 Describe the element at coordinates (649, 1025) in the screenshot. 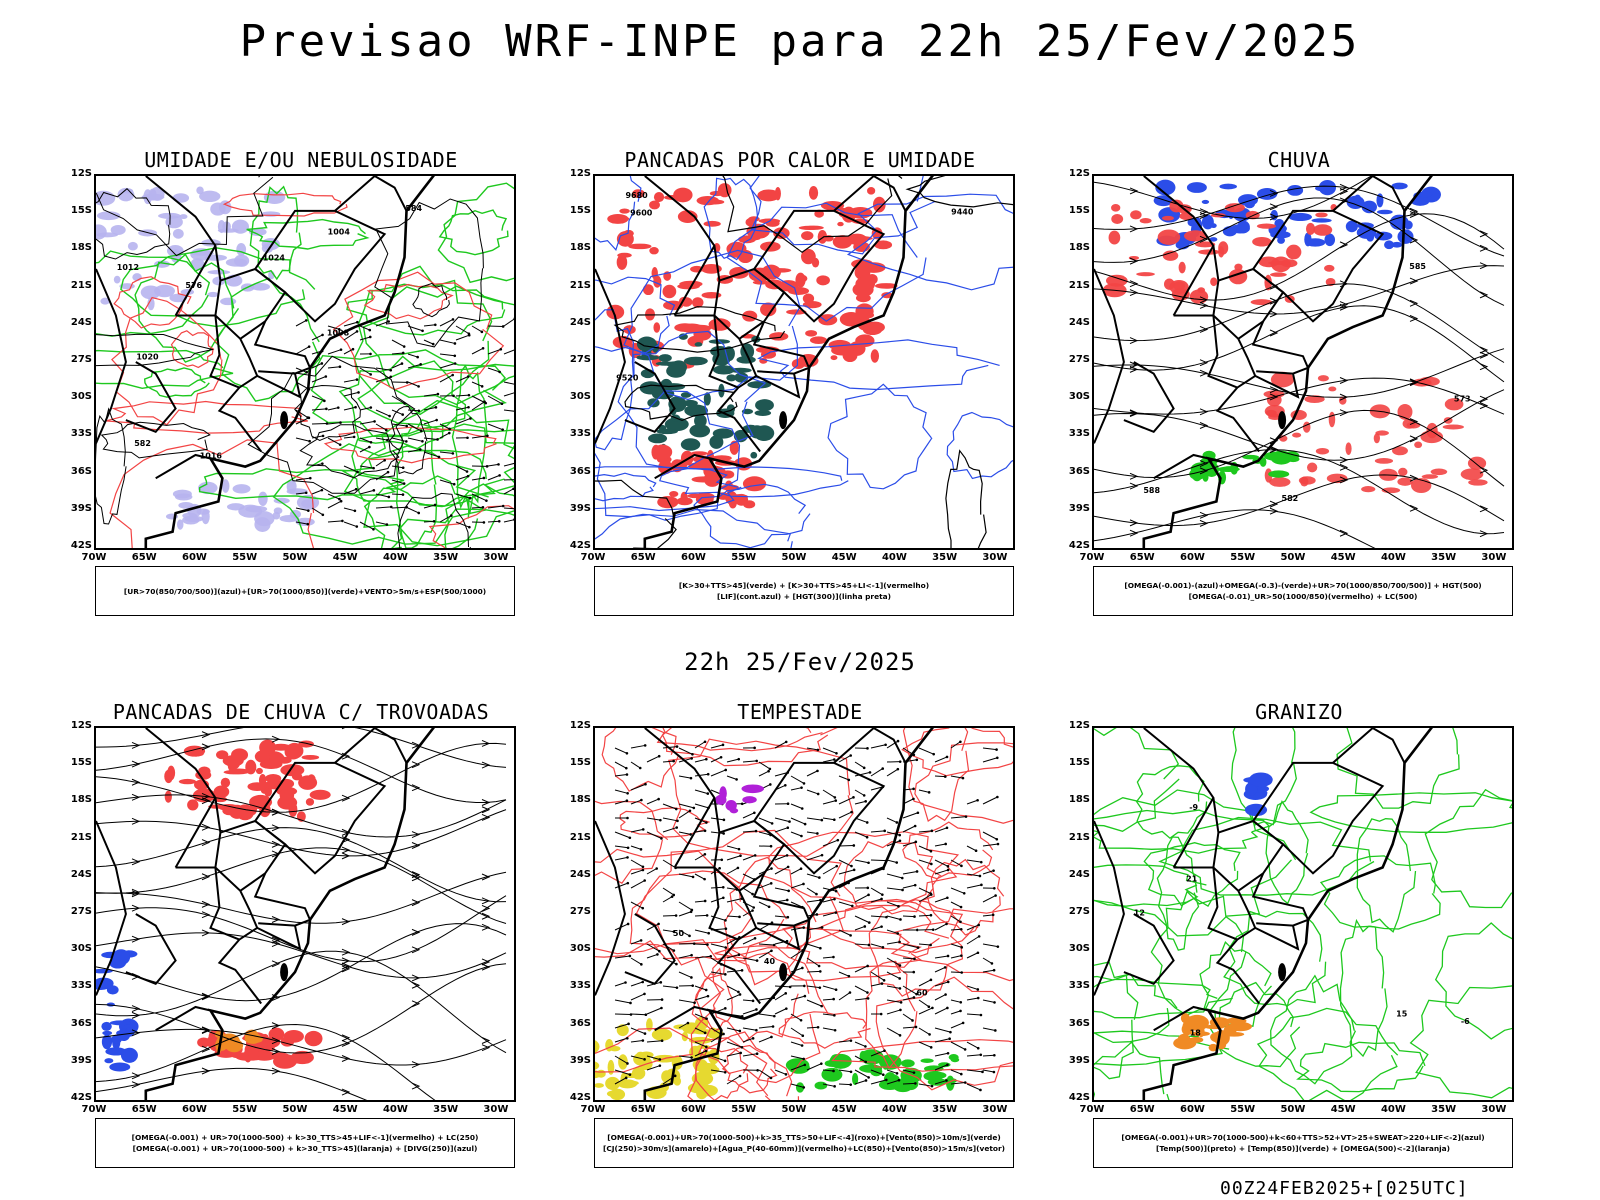

I see `jet-yellow-field` at that location.